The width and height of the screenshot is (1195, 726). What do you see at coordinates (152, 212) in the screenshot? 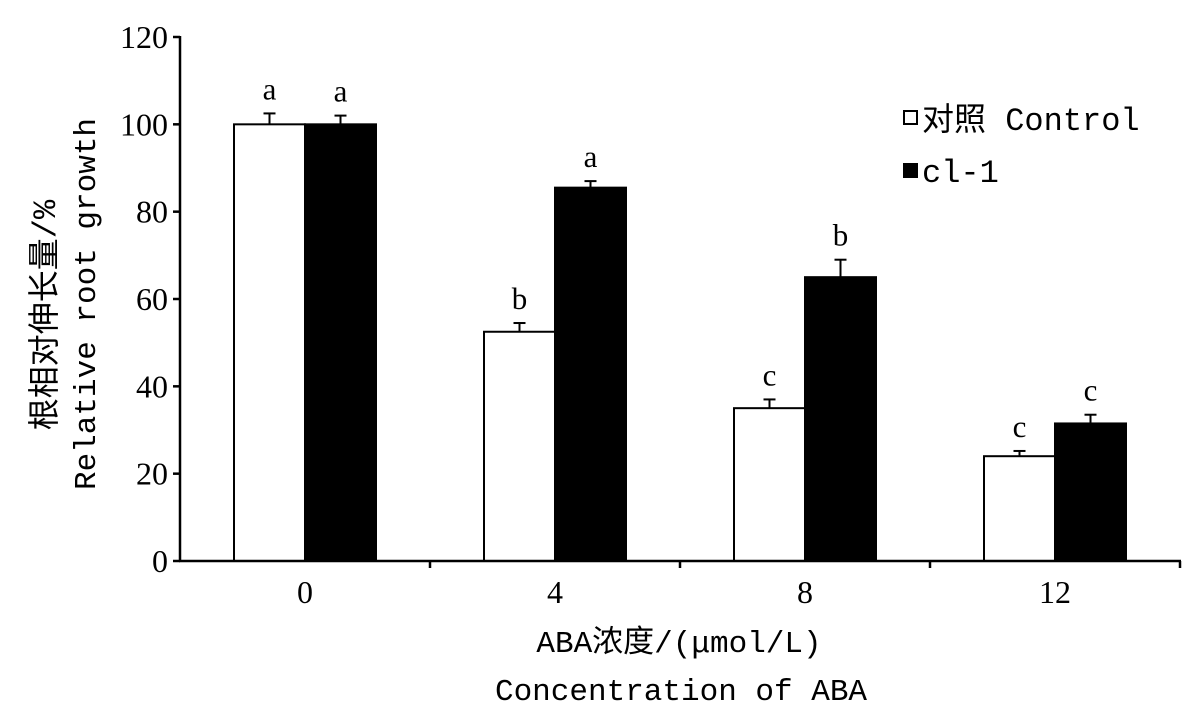
I see `y-tick-label-80: 80` at bounding box center [152, 212].